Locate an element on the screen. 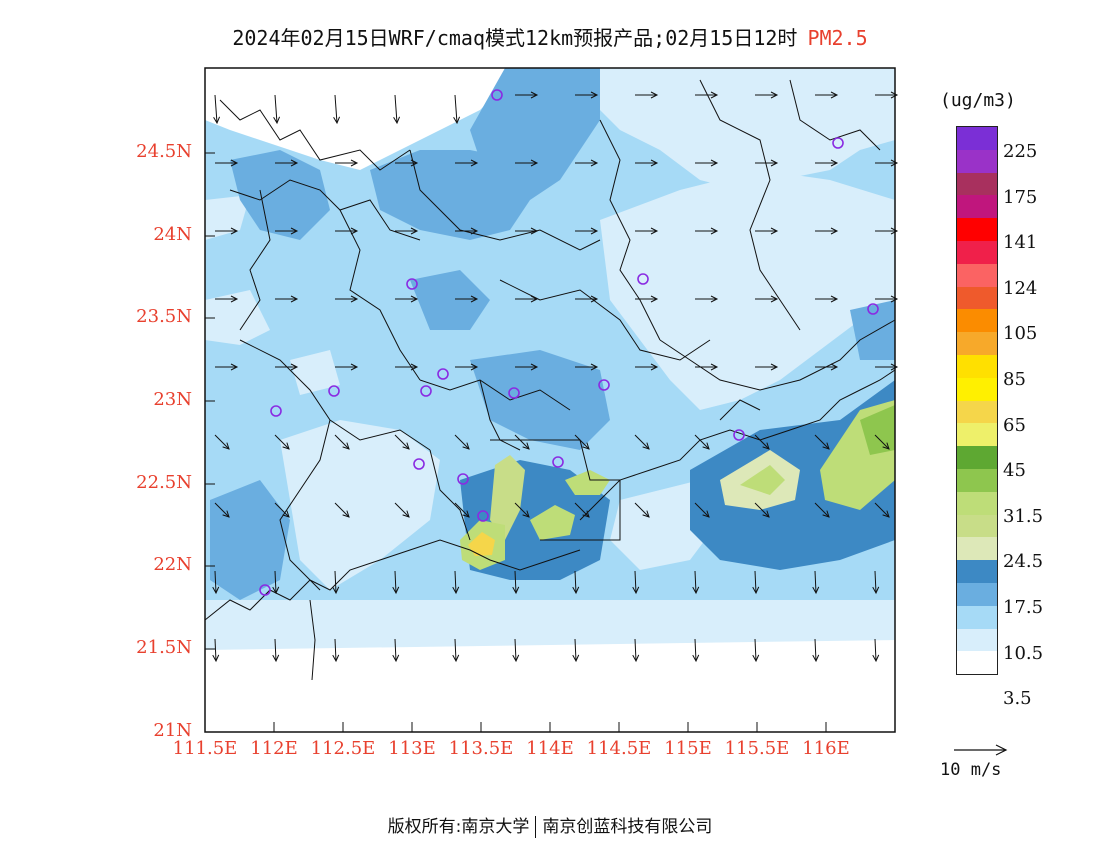 This screenshot has width=1100, height=854. title-main: 2024年02月15日WRF/cmaq模式12km预报产品;02月15日12时 is located at coordinates (515, 38).